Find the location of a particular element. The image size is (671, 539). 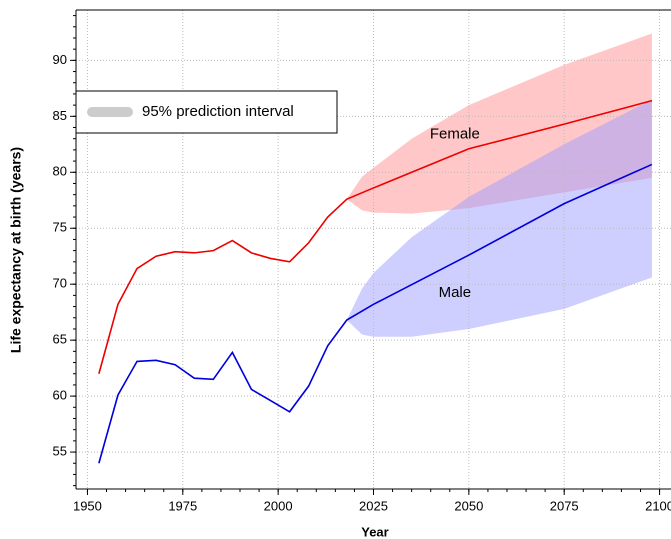

legend: 95% prediction interval is located at coordinates (206, 112).